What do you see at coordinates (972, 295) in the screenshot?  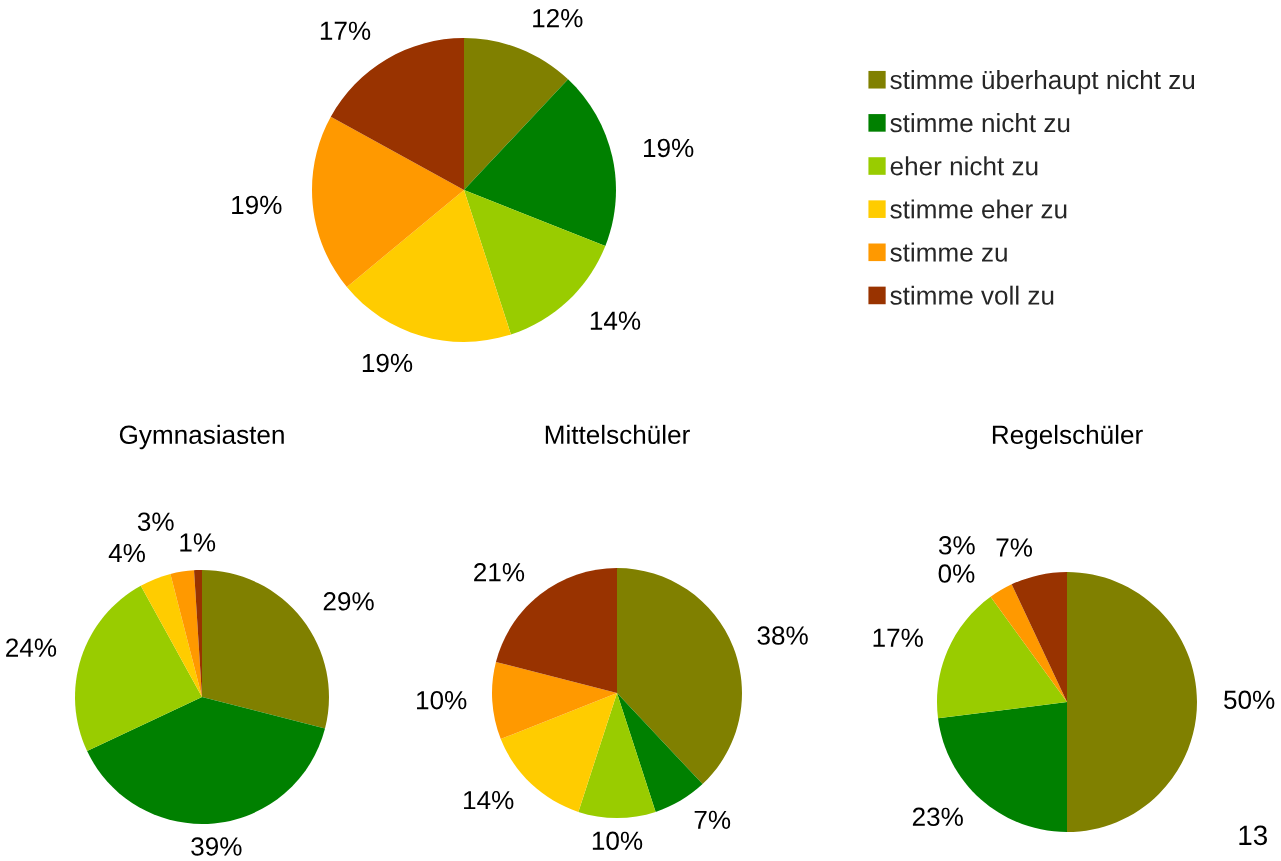 I see `legend-label: stimme voll zu` at bounding box center [972, 295].